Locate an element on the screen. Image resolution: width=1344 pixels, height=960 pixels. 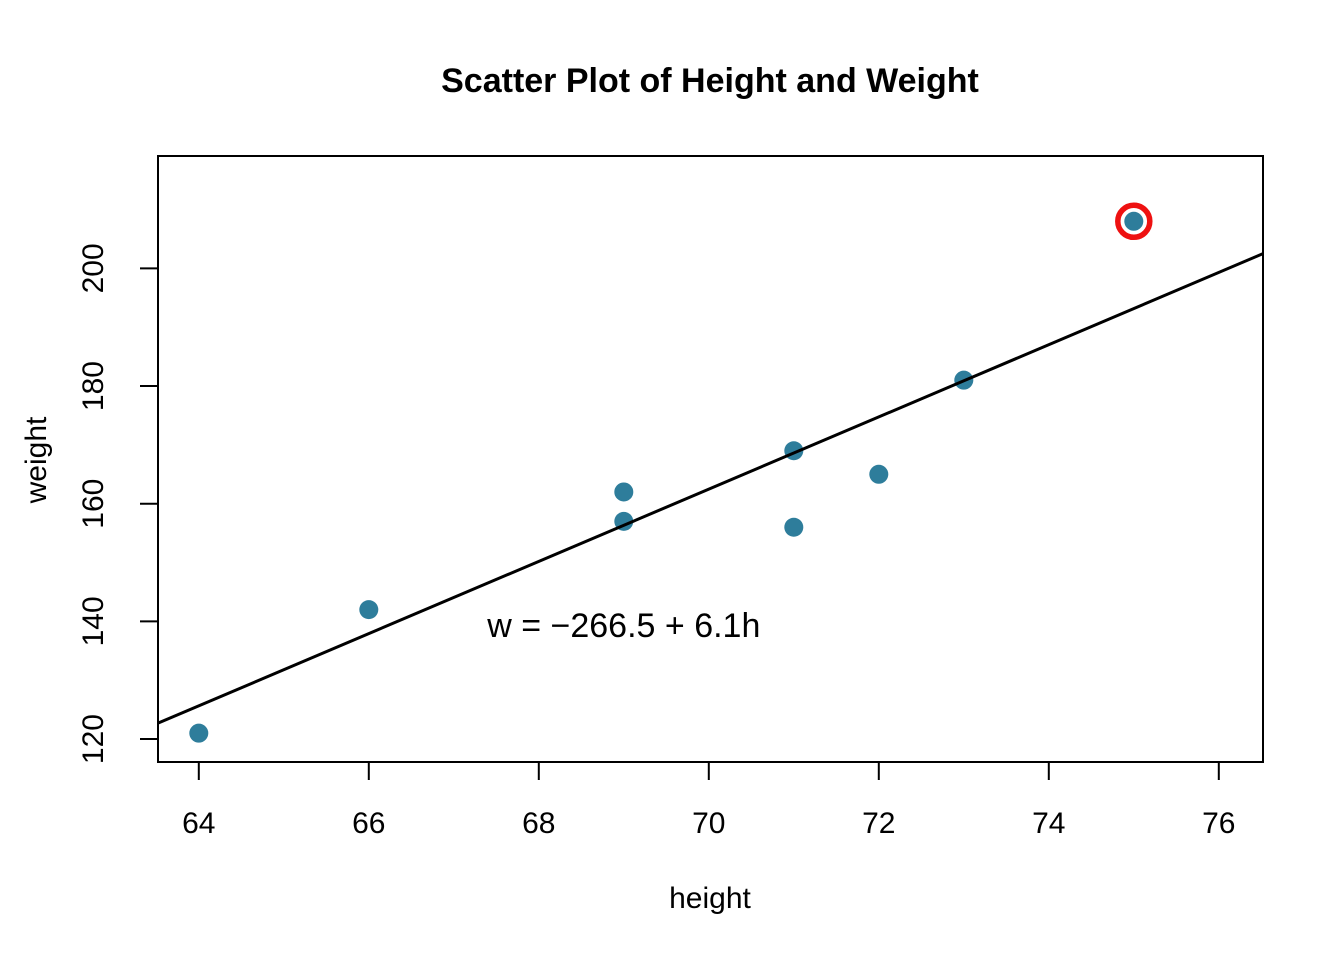
highlight-ring is located at coordinates (1134, 221).